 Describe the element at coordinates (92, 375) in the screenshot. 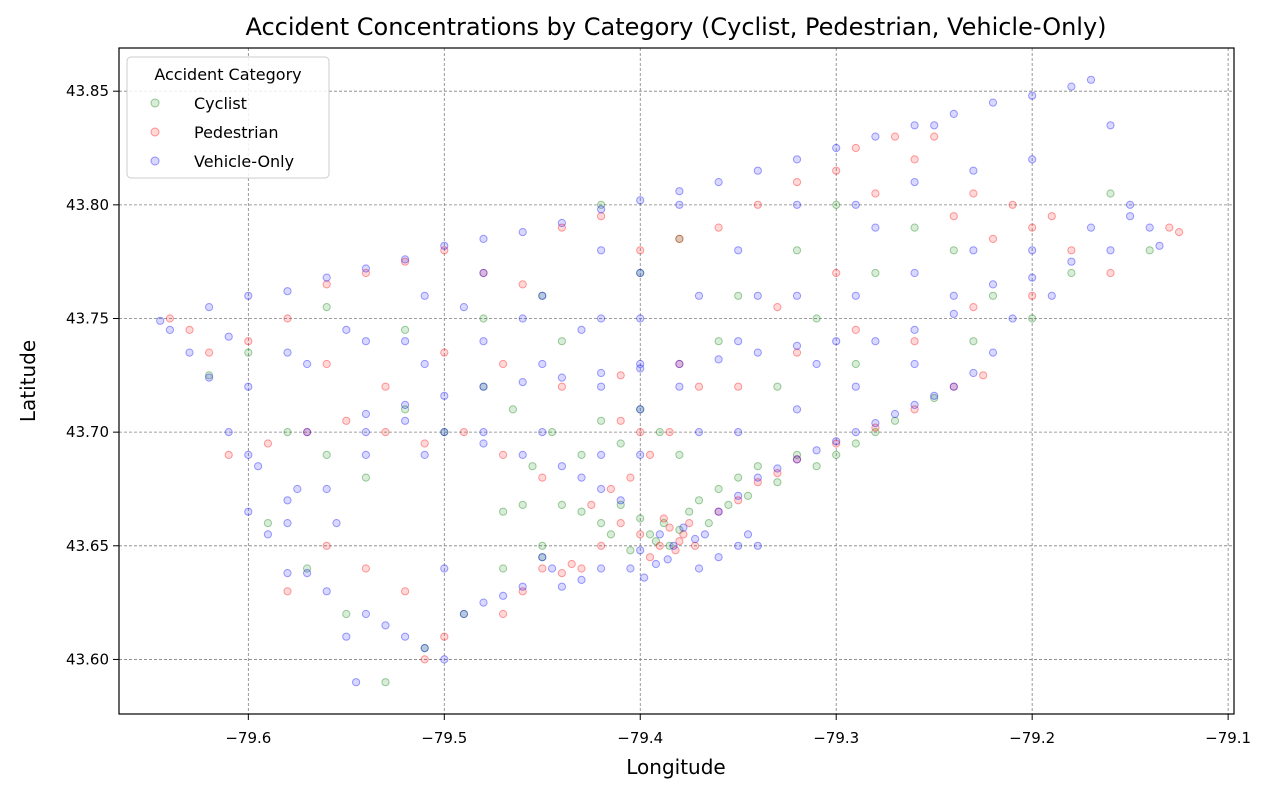

I see `y-axis-ticks: 43.60 43.65 43.70 43.75 43.80 43.85` at that location.